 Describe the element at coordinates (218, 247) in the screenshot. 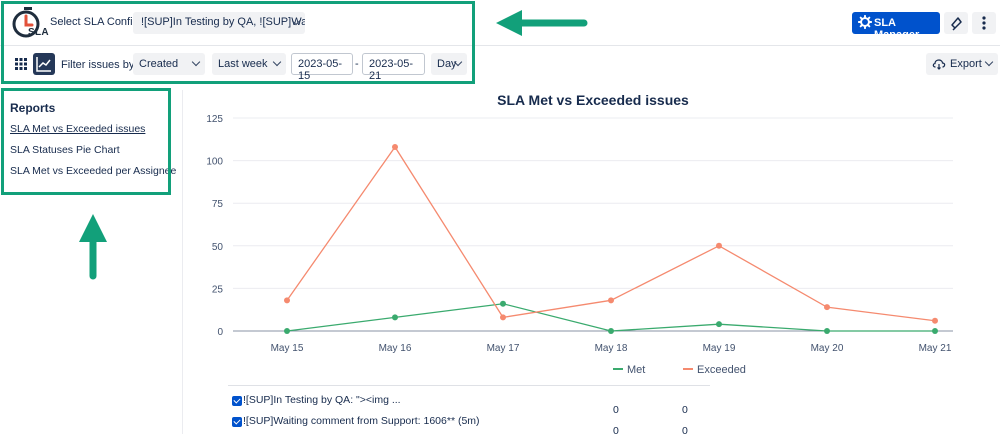

I see `y-tick-label: 50` at that location.